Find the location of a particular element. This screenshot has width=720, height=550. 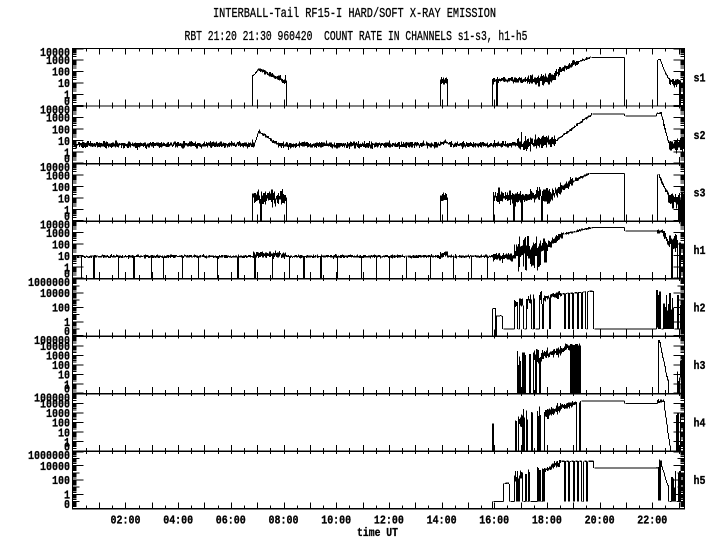

svg-text: 10:00 is located at coordinates (336, 521).